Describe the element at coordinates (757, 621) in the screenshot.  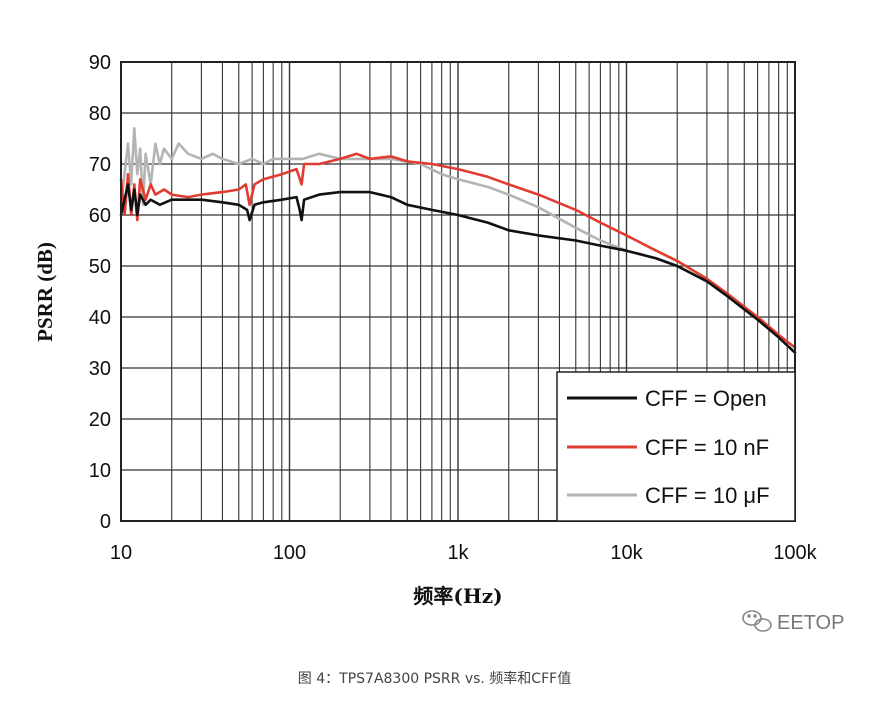
I see `wechat-icon` at that location.